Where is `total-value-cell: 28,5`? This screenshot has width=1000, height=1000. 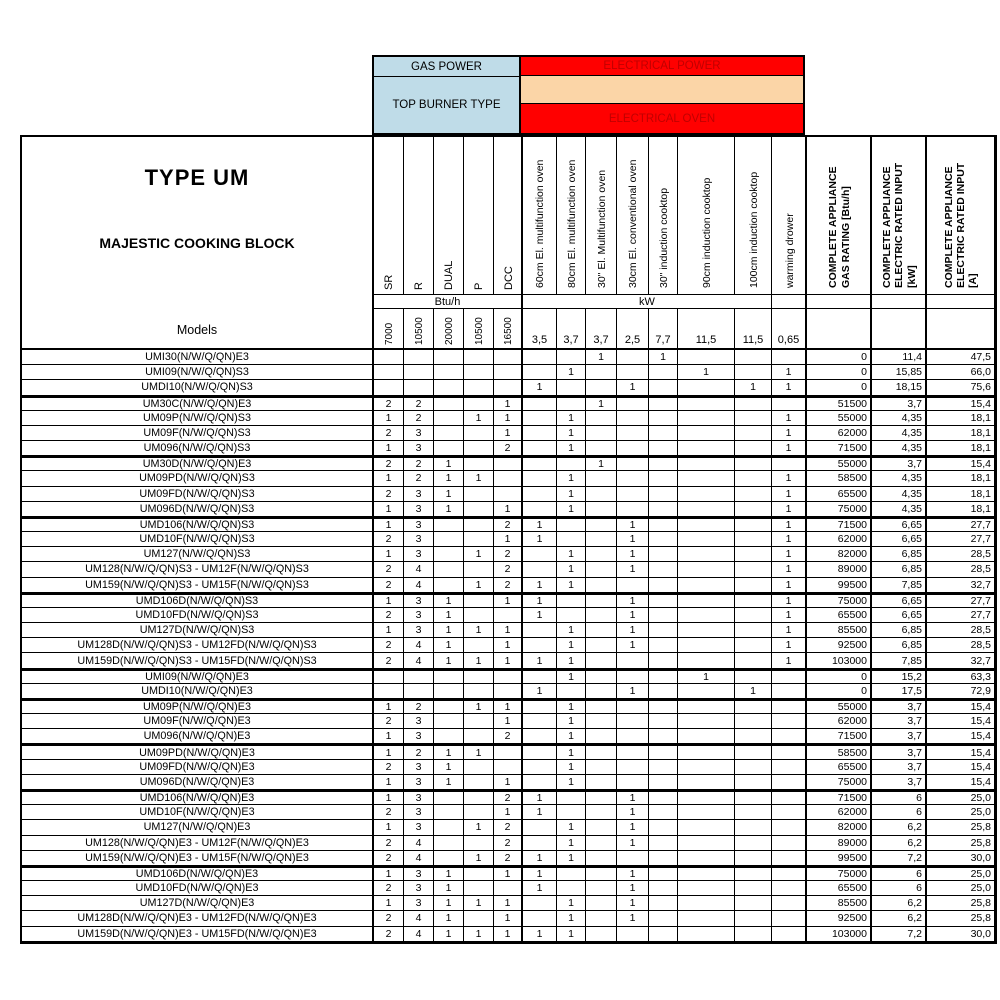
total-value-cell: 28,5 is located at coordinates (961, 631).